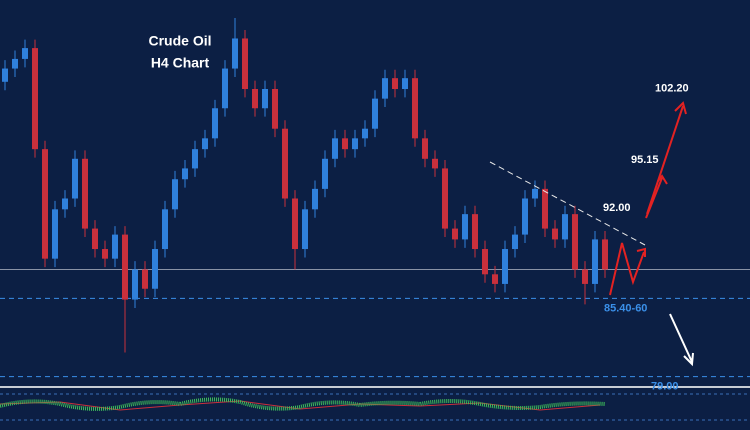 The height and width of the screenshot is (430, 750). Describe the element at coordinates (672, 88) in the screenshot. I see `target-label: 102.20` at that location.